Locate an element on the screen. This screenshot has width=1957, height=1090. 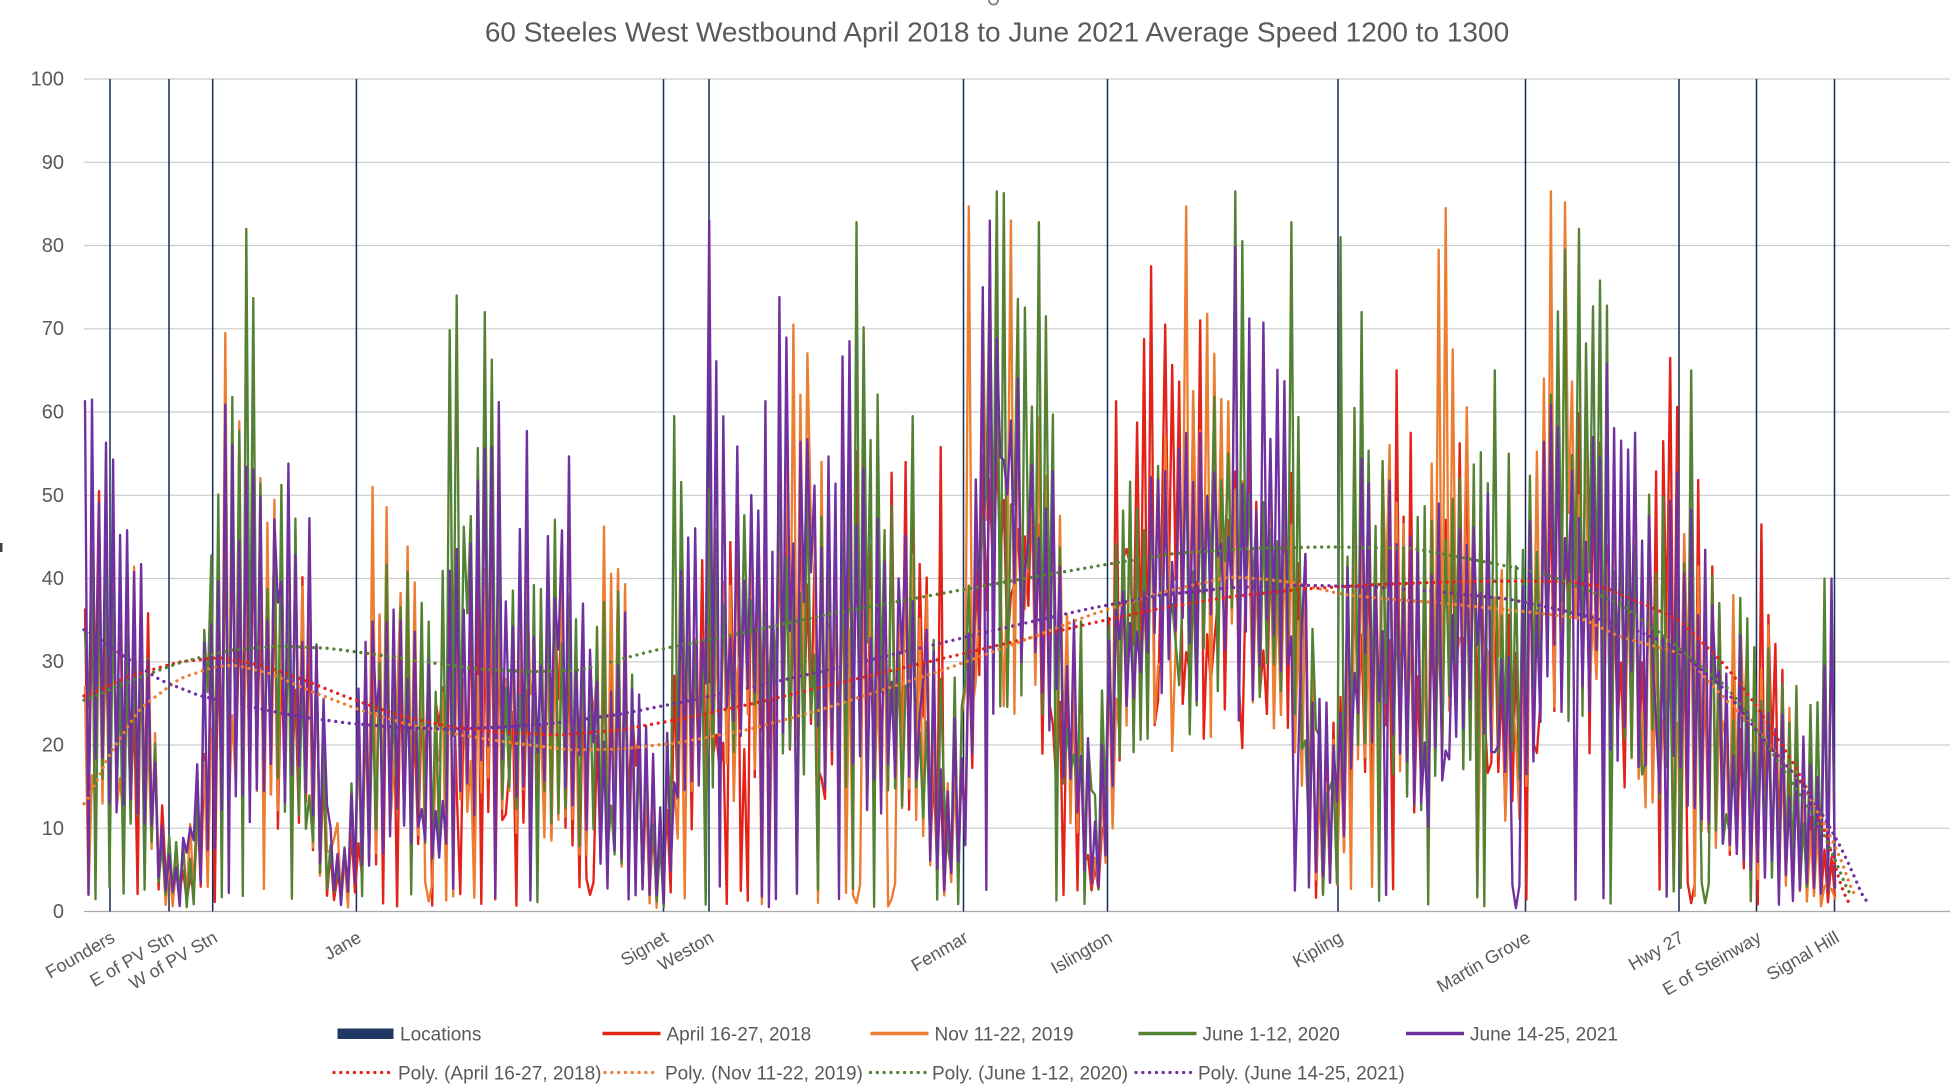
svg-text: Poly. (June 14-25, 2021) is located at coordinates (1301, 1074).